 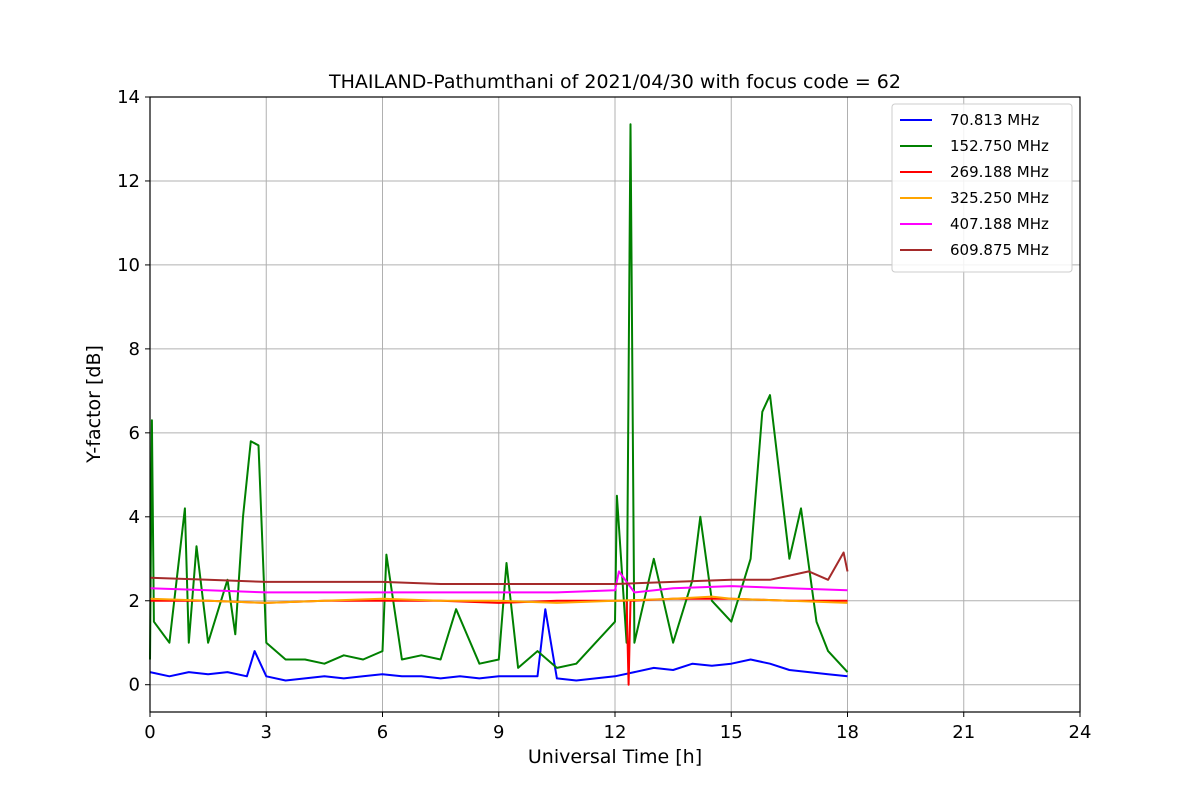 What do you see at coordinates (999, 198) in the screenshot?
I see `legend-label: 325.250 MHz` at bounding box center [999, 198].